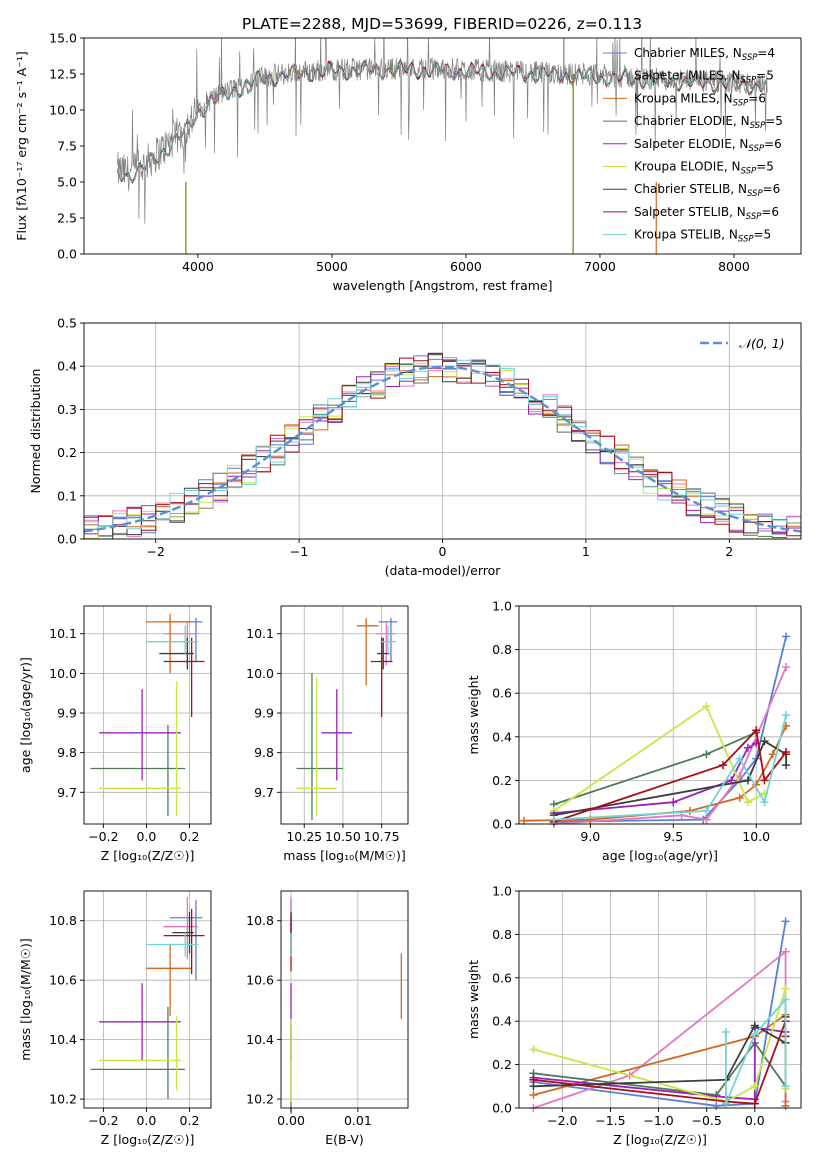 This screenshot has height=1170, width=819. I want to click on weight-line-chabrier-miles, so click(660, 1014).